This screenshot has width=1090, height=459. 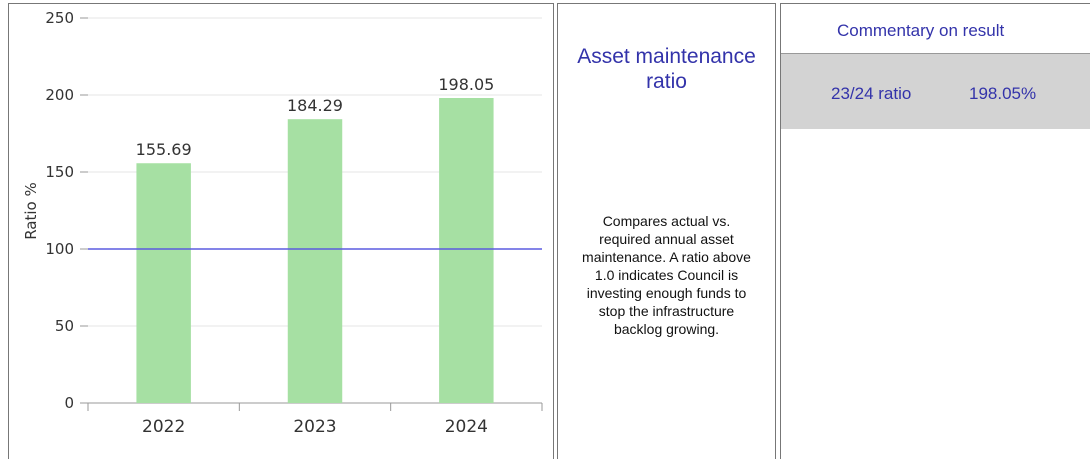 I want to click on x-tick-label: 2022, so click(x=163, y=427).